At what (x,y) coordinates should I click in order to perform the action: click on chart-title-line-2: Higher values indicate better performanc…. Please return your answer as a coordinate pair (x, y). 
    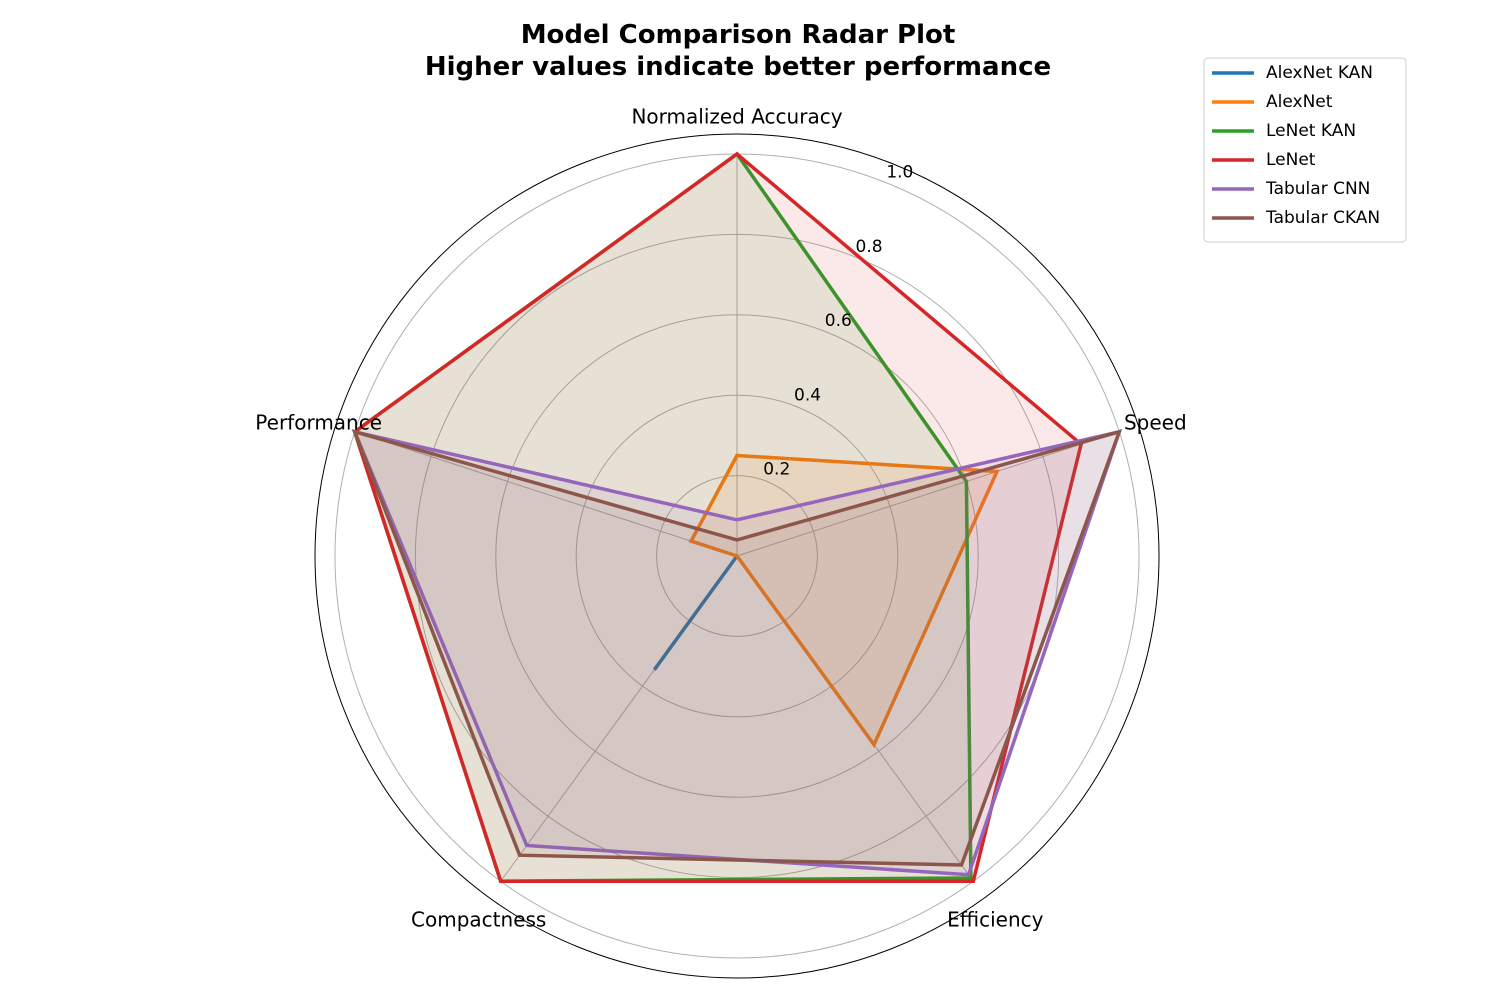
    Looking at the image, I should click on (738, 67).